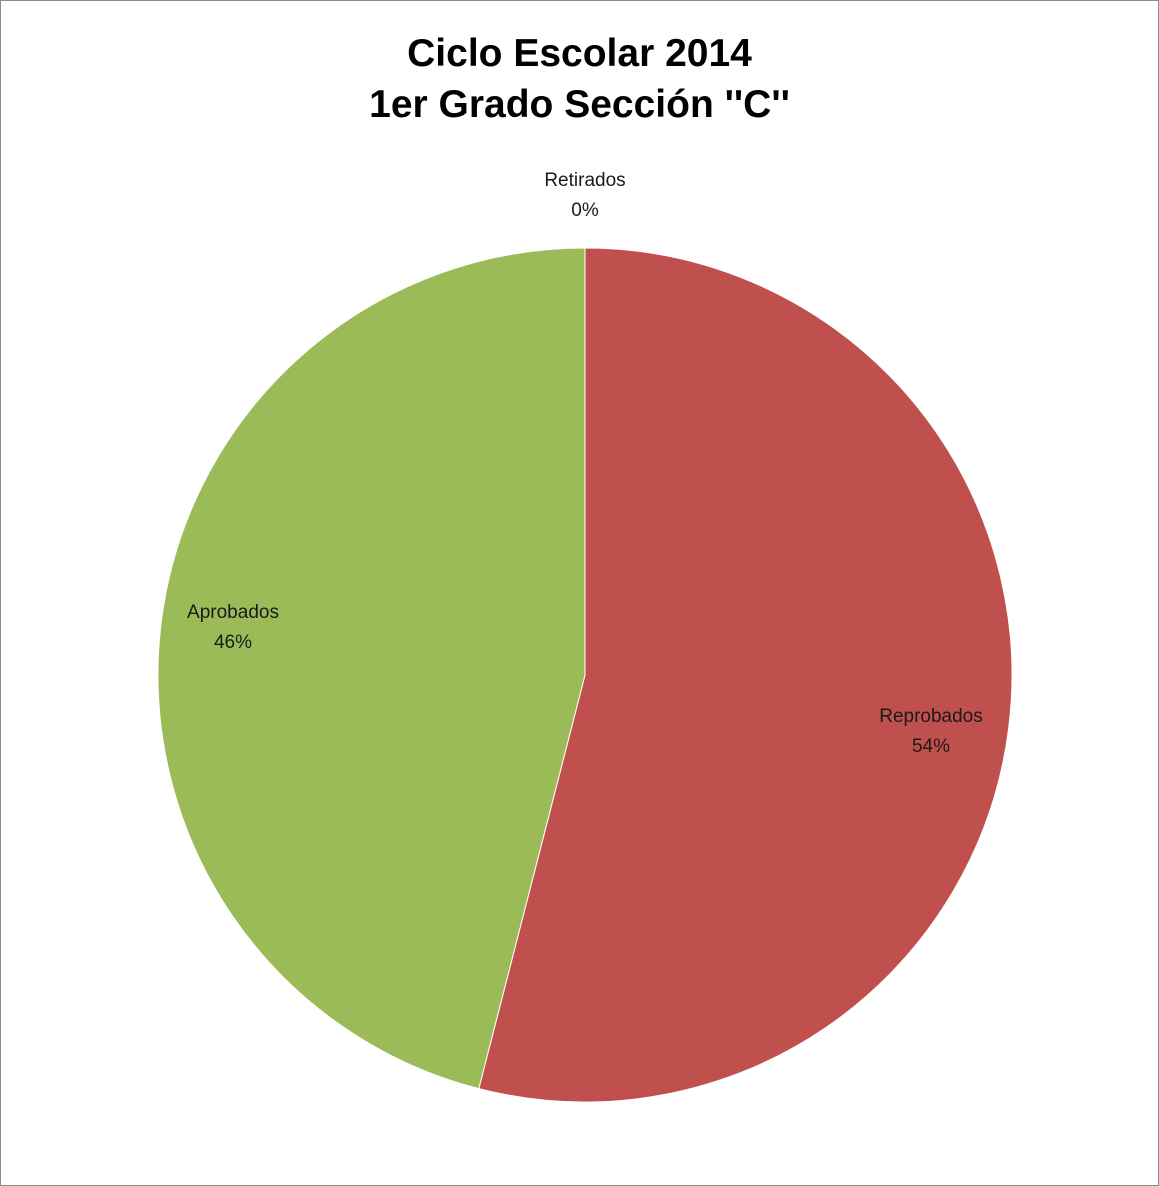 This screenshot has width=1159, height=1186. I want to click on data-label-aprobados-percent: 46%, so click(233, 642).